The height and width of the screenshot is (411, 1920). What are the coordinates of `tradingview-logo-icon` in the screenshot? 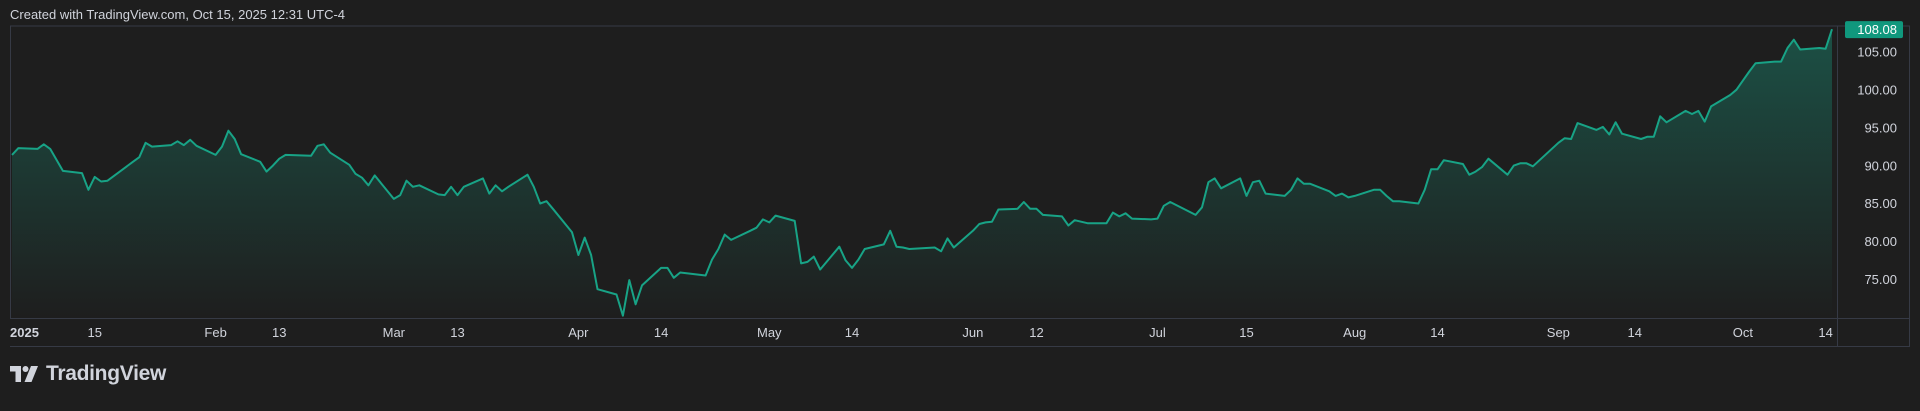 It's located at (24, 374).